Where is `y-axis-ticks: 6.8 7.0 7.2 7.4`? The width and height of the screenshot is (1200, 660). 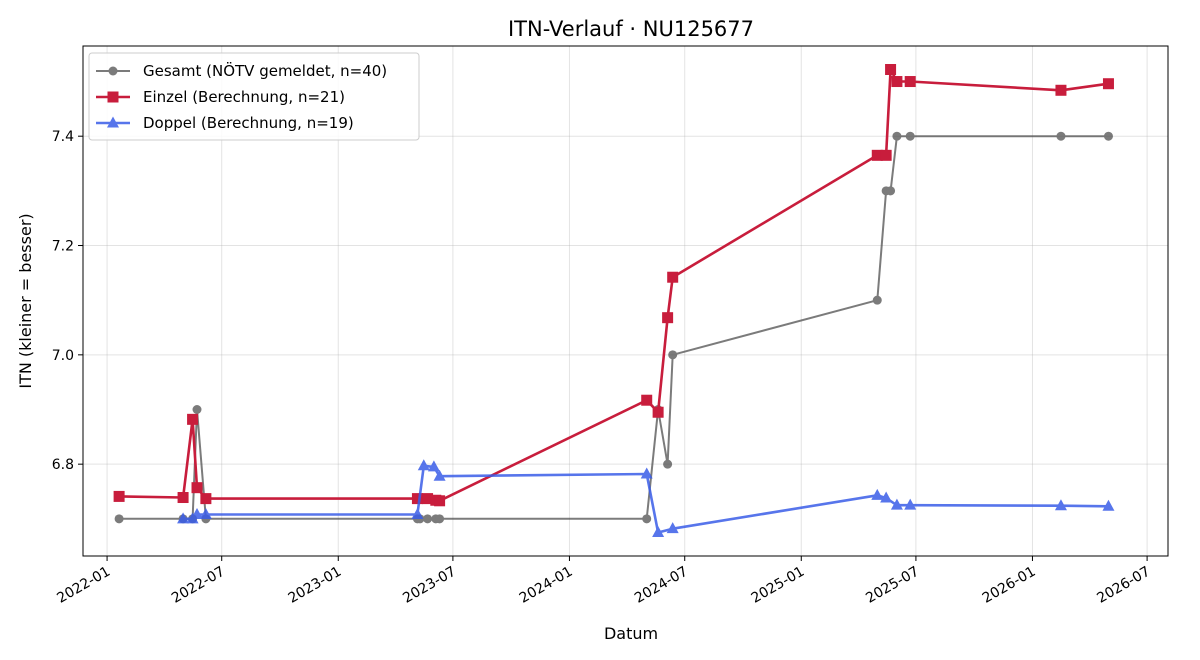
y-axis-ticks: 6.8 7.0 7.2 7.4 is located at coordinates (67, 301).